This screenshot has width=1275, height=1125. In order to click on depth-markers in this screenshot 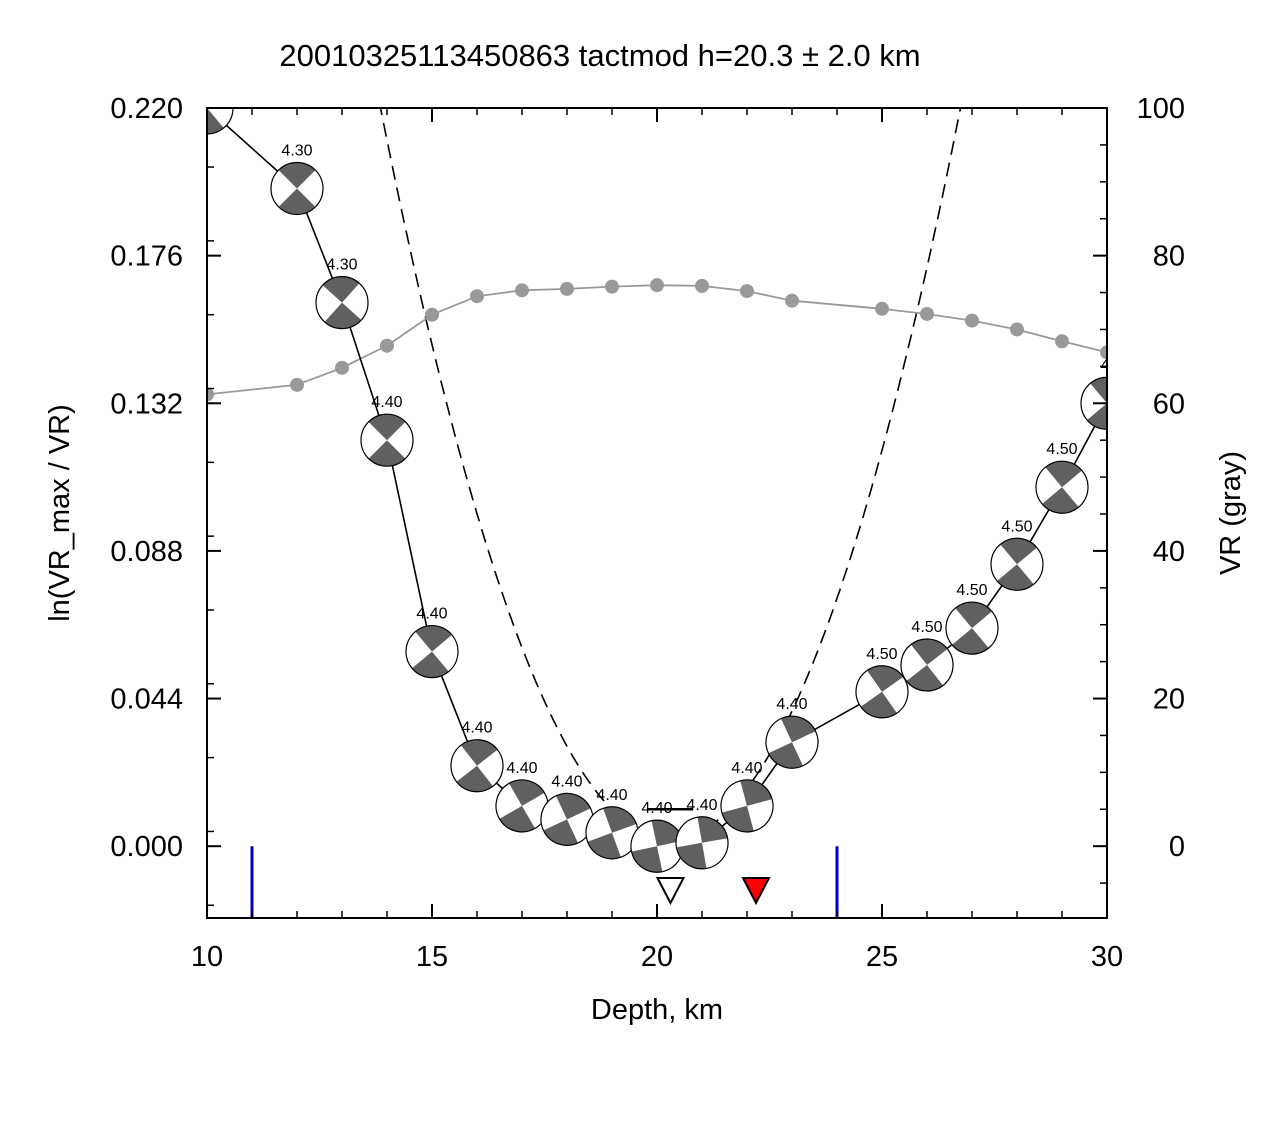, I will do `click(713, 891)`.